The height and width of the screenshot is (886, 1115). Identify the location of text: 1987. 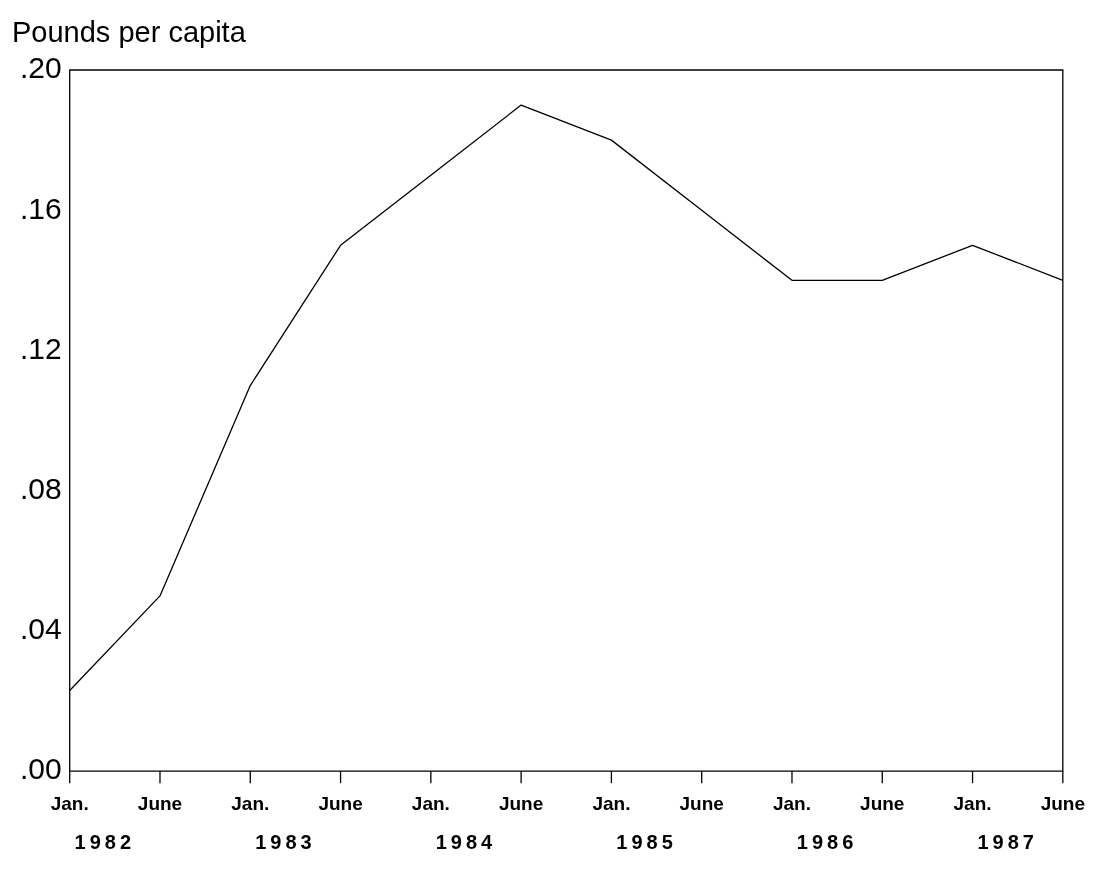
(1007, 842).